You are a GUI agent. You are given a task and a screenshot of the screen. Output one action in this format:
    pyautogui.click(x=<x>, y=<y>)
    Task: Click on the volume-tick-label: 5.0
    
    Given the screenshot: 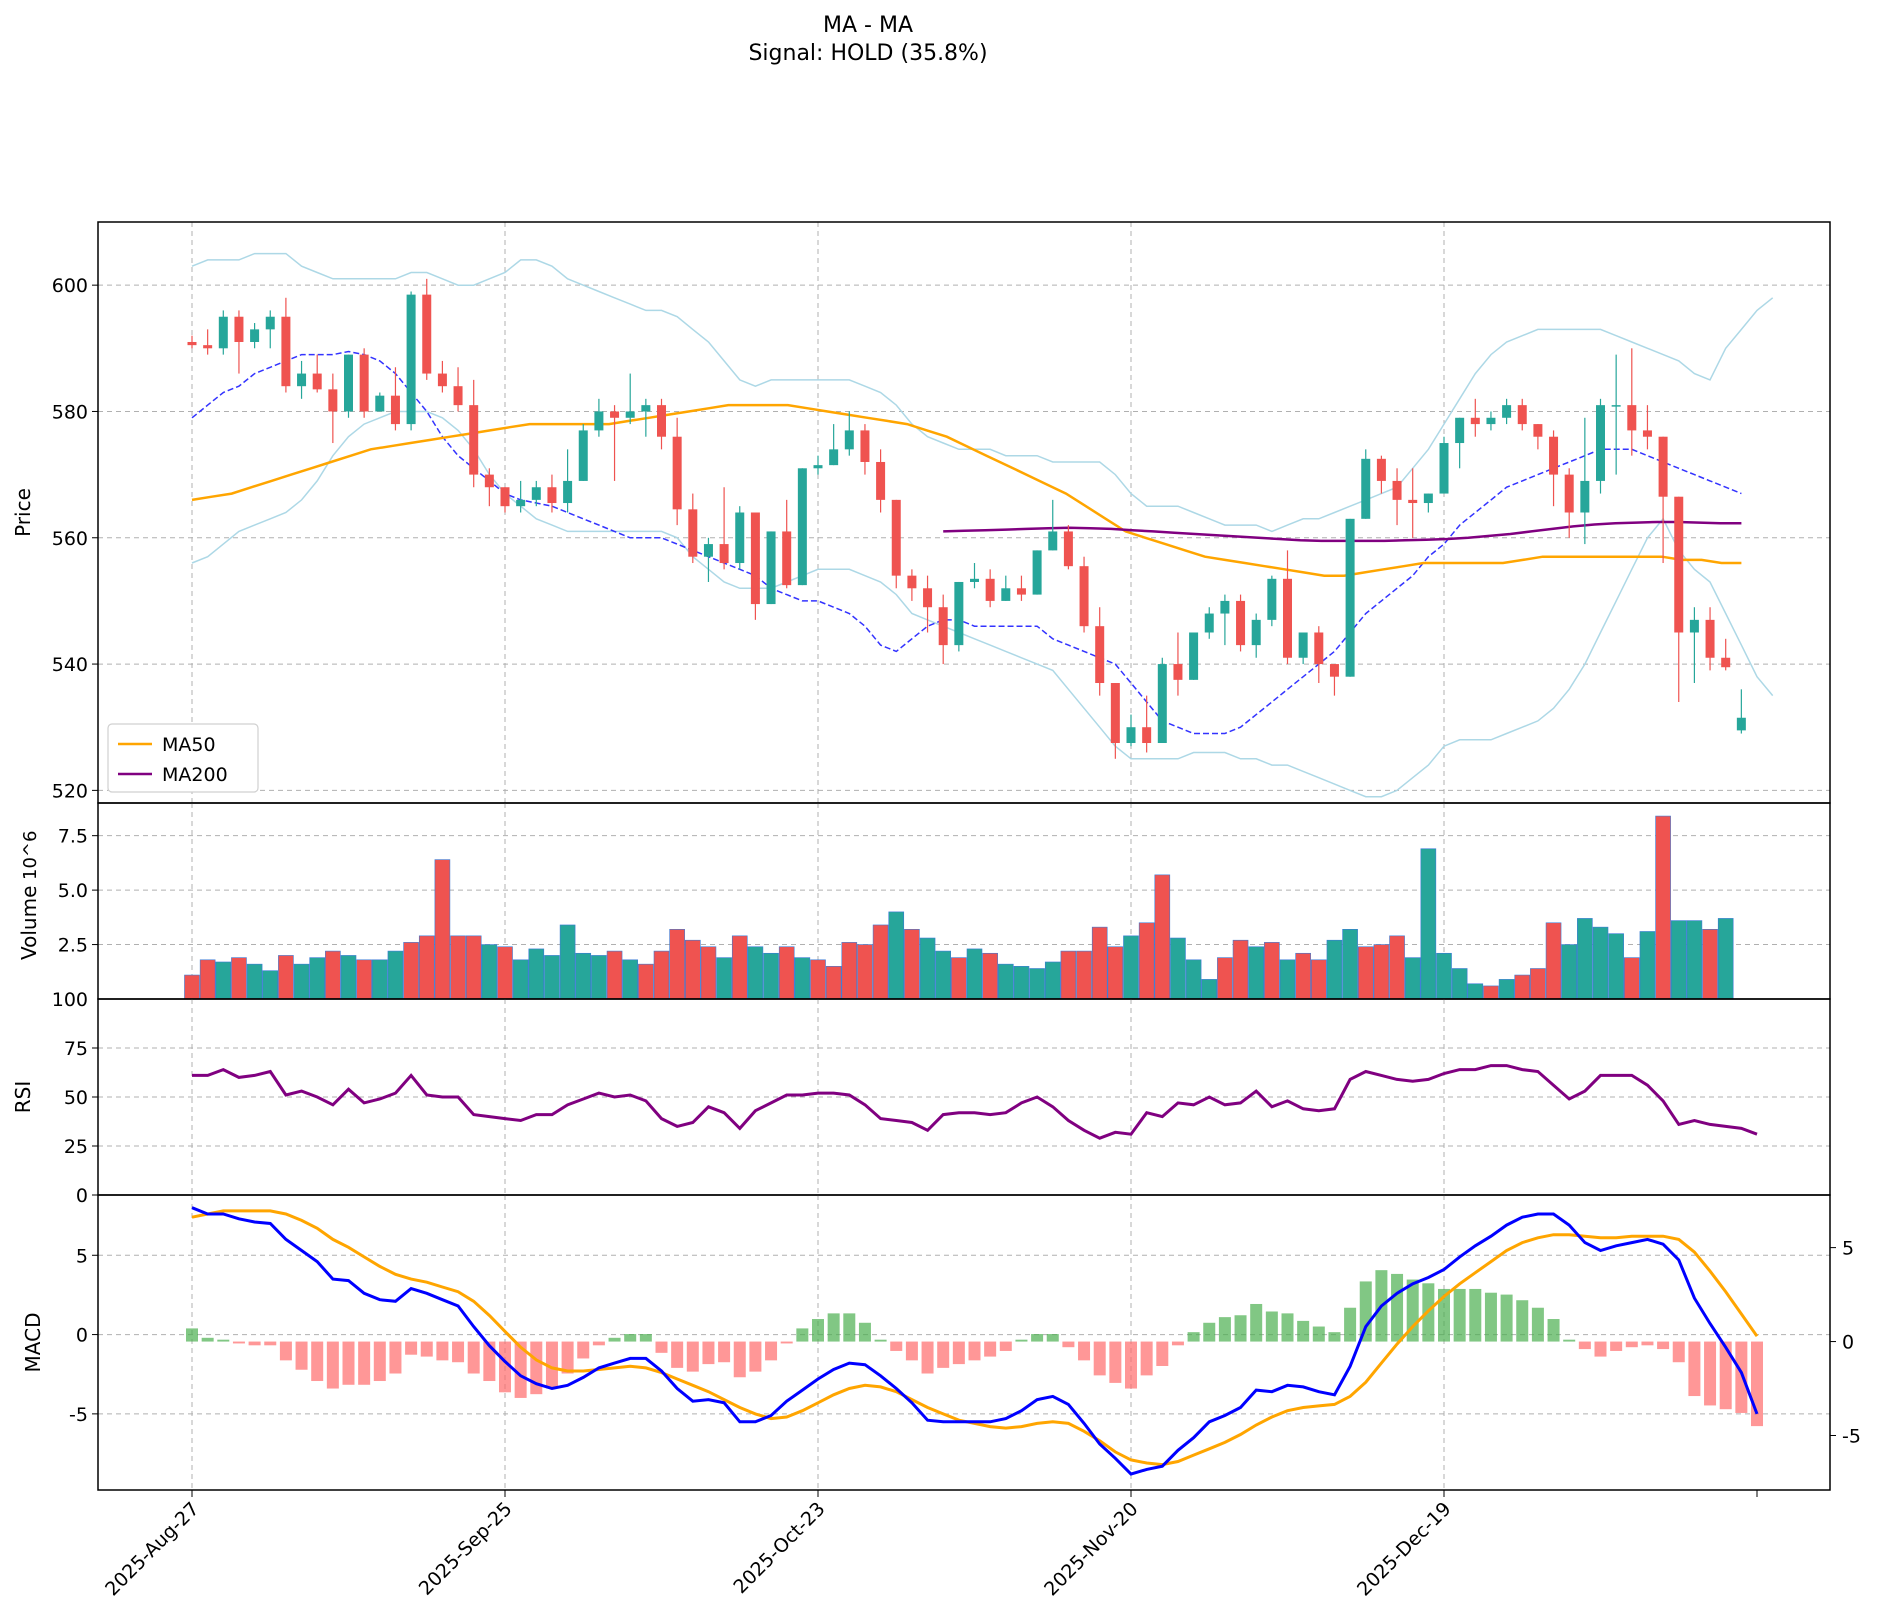 What is the action you would take?
    pyautogui.click(x=73, y=891)
    